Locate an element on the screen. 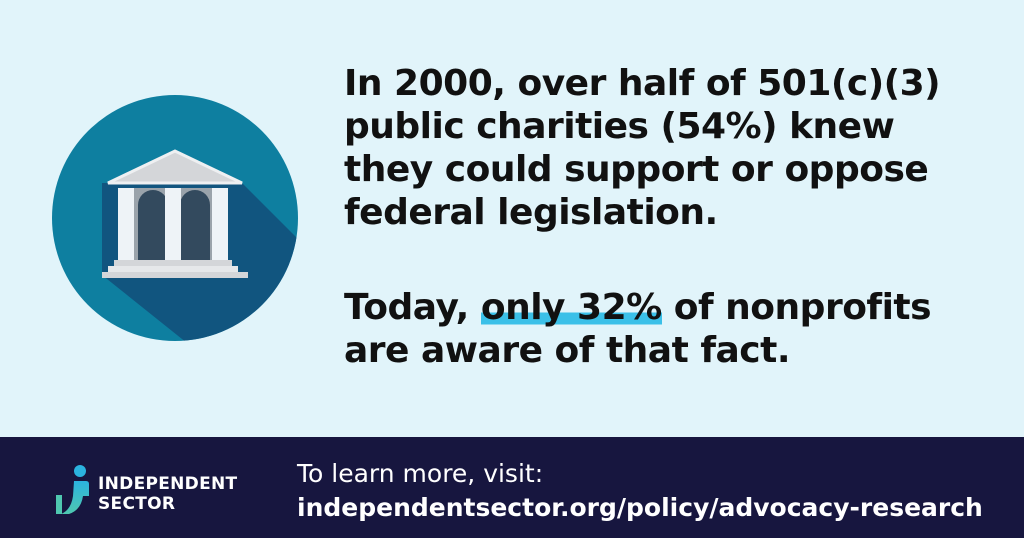 This screenshot has width=1024, height=538. logo-wordmark: INDEPENDENT SECTOR is located at coordinates (167, 494).